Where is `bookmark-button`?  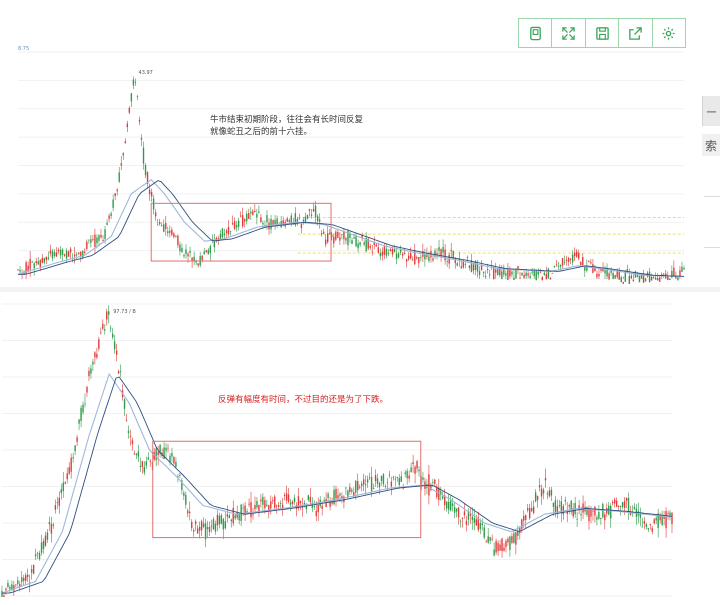 bookmark-button is located at coordinates (536, 33).